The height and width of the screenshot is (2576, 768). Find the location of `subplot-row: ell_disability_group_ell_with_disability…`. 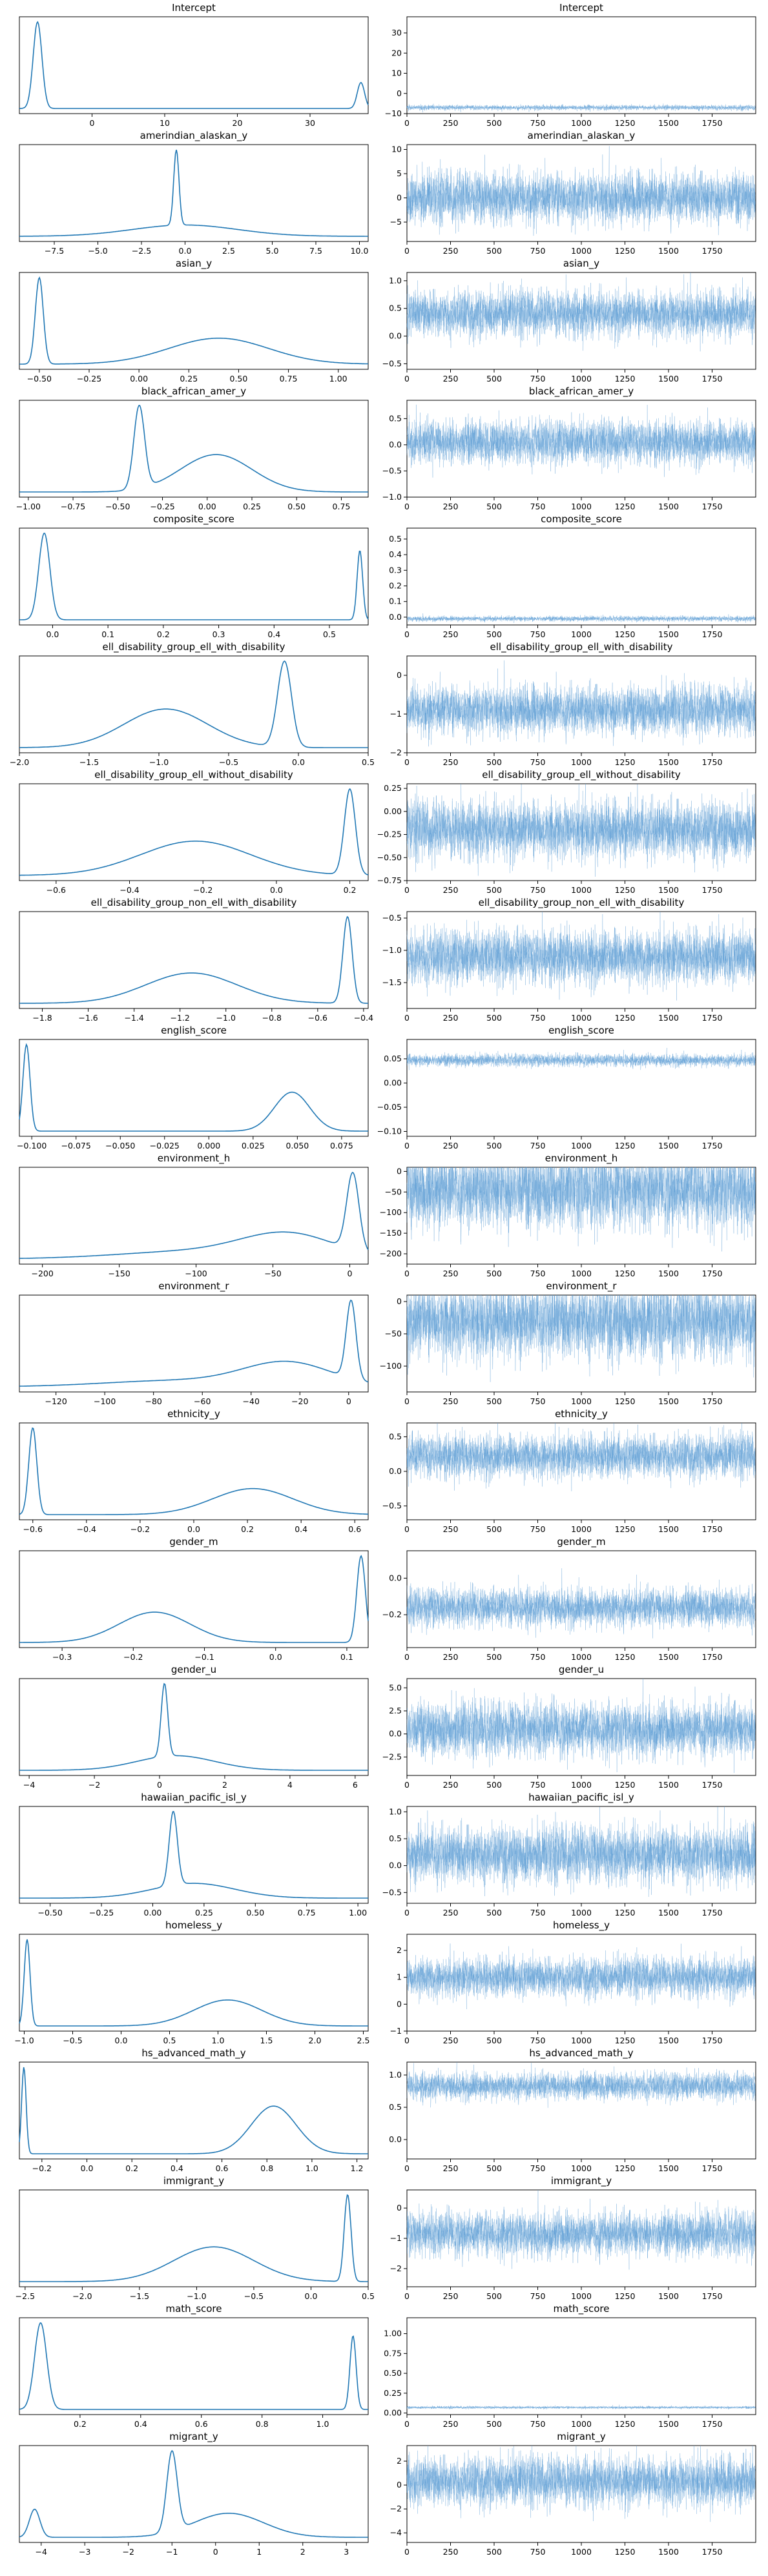

subplot-row: ell_disability_group_ell_with_disability… is located at coordinates (383, 704).